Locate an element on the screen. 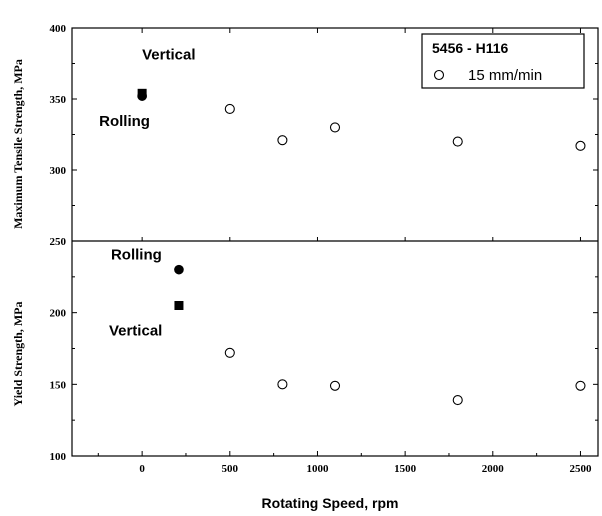 The height and width of the screenshot is (516, 602). y-tick-label: 200 is located at coordinates (58, 314).